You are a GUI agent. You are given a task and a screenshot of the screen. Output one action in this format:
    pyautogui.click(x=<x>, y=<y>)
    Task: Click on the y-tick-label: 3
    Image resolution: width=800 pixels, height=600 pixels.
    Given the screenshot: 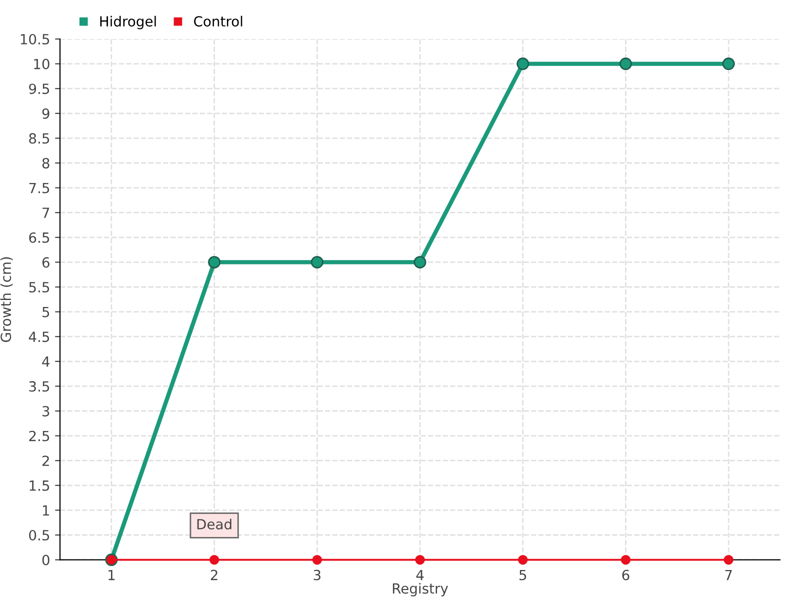 What is the action you would take?
    pyautogui.click(x=46, y=411)
    